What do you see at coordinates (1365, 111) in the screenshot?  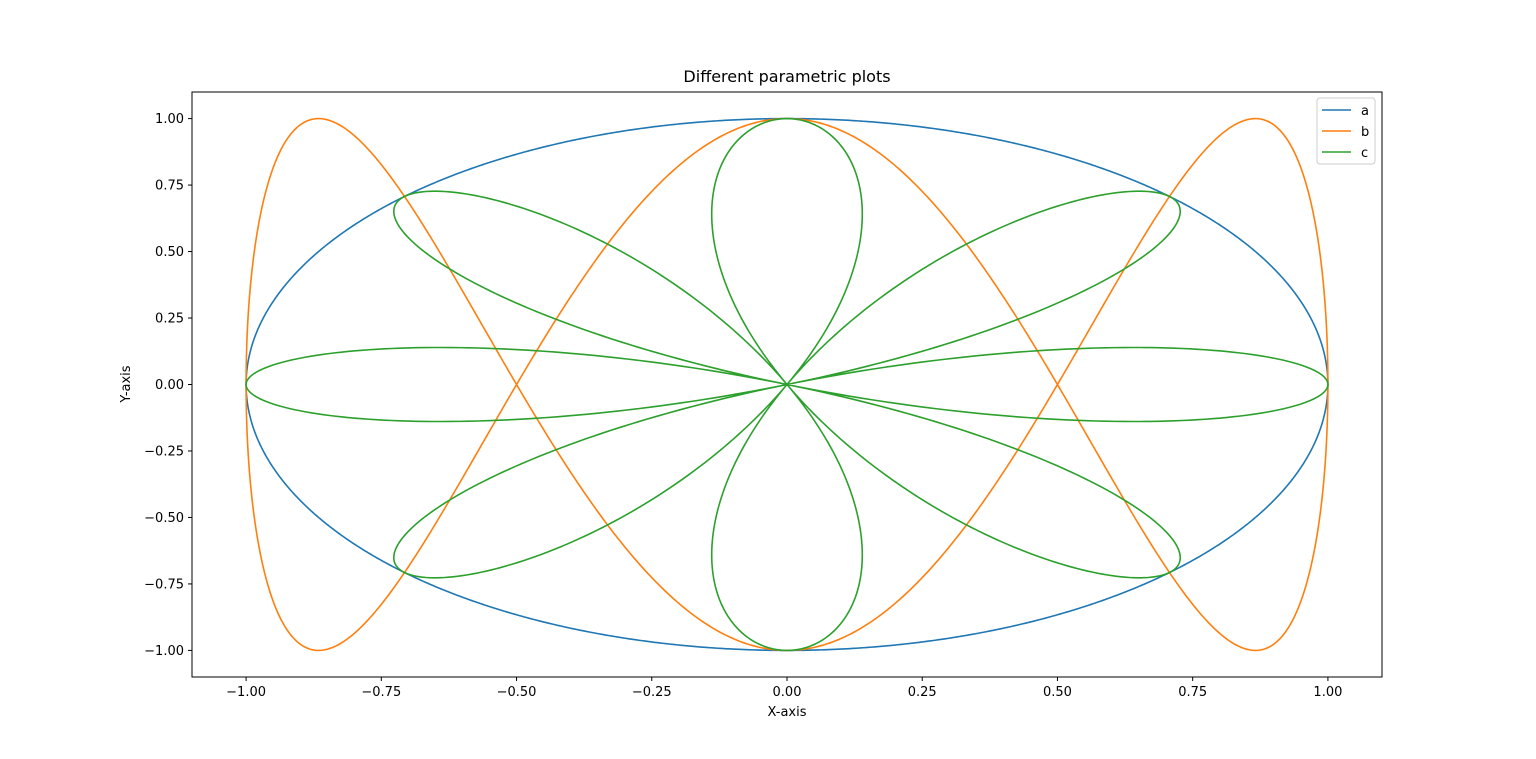 I see `legend-label-a: a` at bounding box center [1365, 111].